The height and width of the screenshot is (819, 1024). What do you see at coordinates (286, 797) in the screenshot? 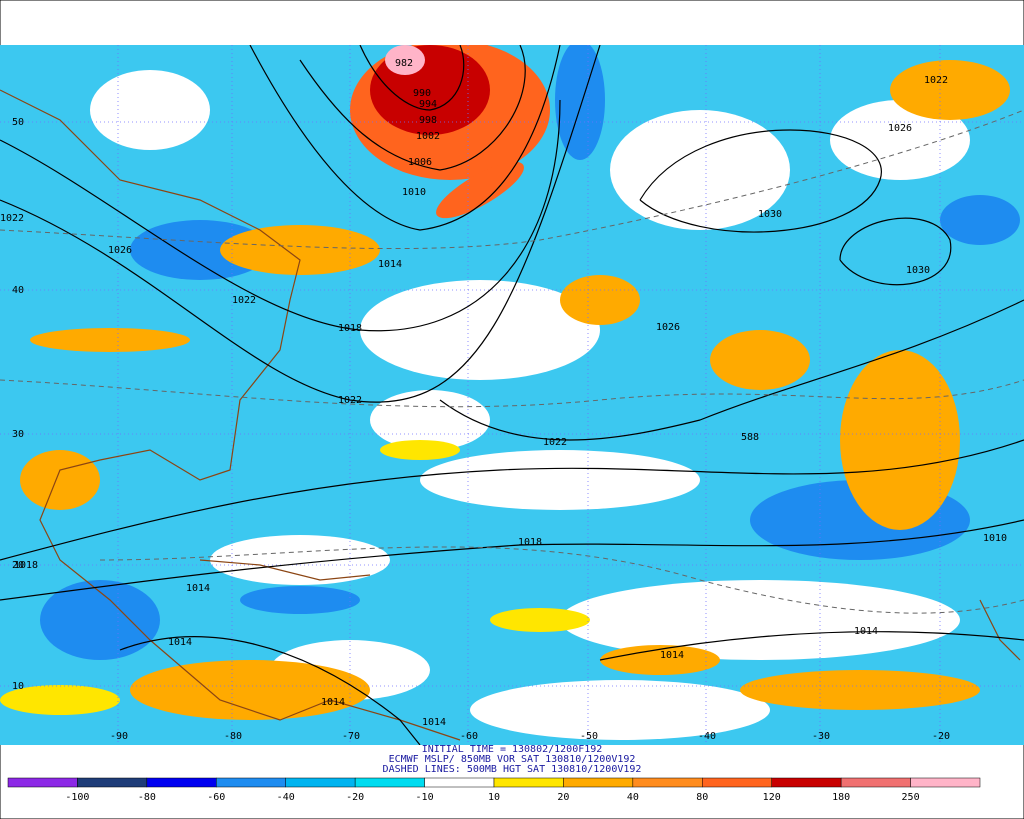
I see `colorbar-label: -40` at bounding box center [286, 797].